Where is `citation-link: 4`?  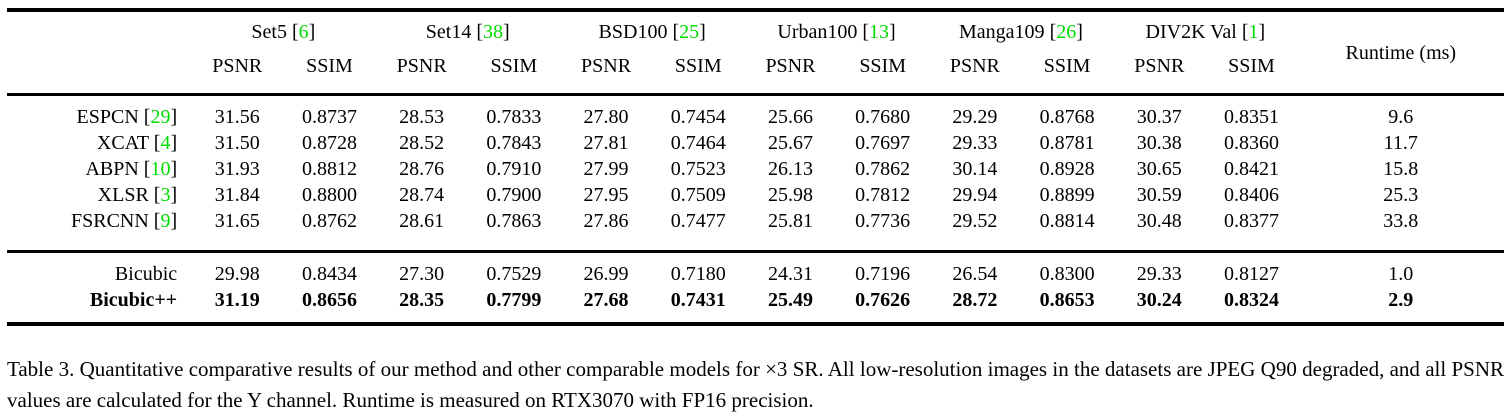
citation-link: 4 is located at coordinates (165, 142).